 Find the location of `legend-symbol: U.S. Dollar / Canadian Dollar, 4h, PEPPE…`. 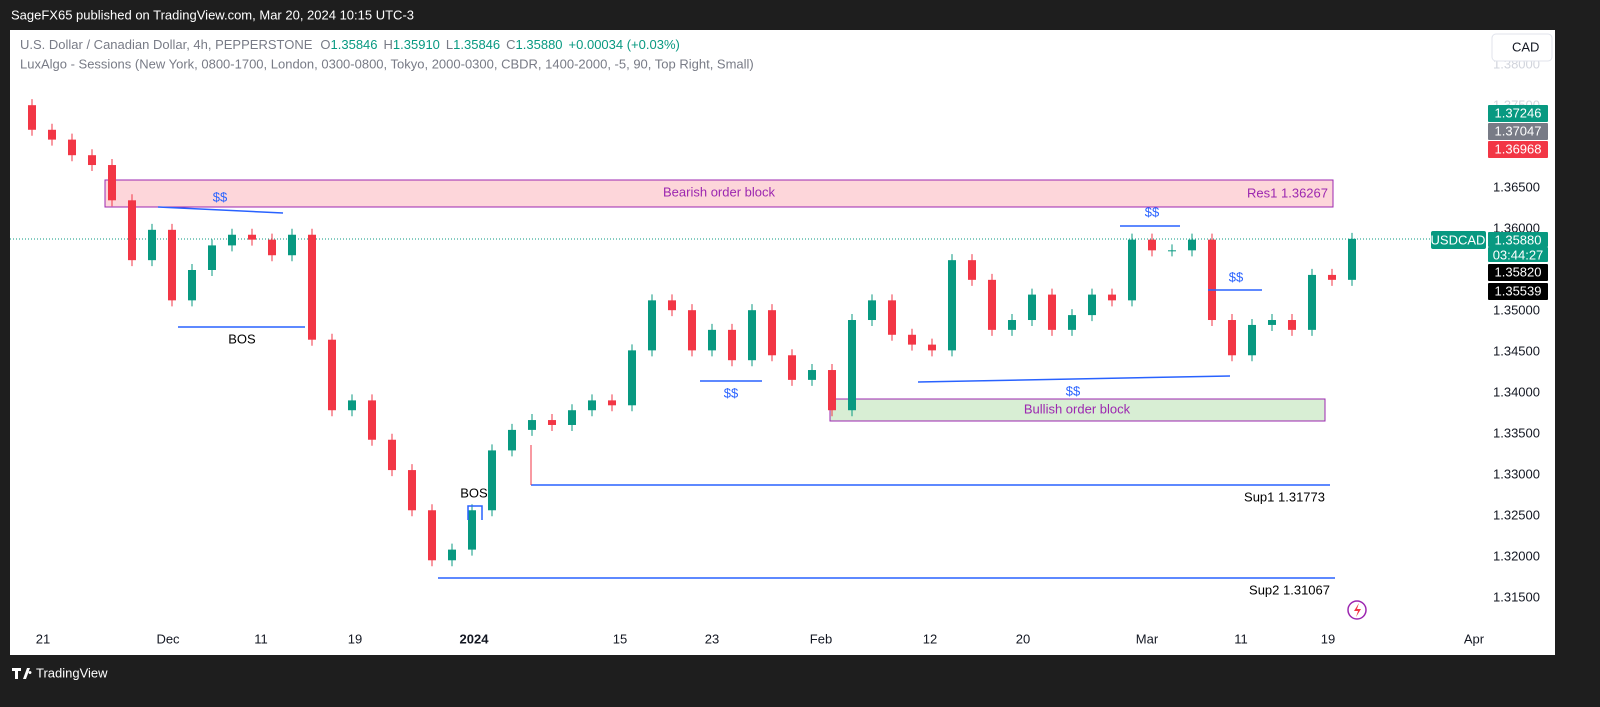

legend-symbol: U.S. Dollar / Canadian Dollar, 4h, PEPPE… is located at coordinates (166, 44).